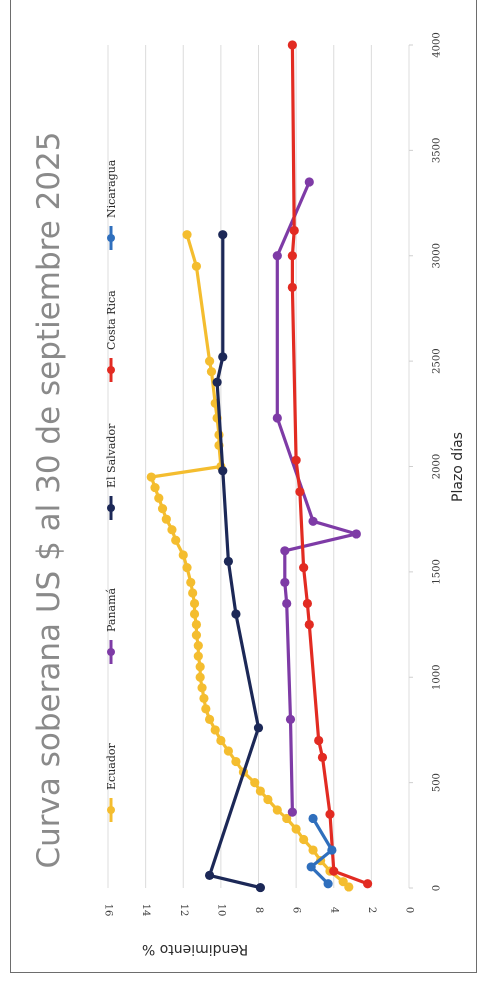 This screenshot has height=986, width=480. What do you see at coordinates (437, 255) in the screenshot?
I see `x-tick-label: 3000` at bounding box center [437, 255].